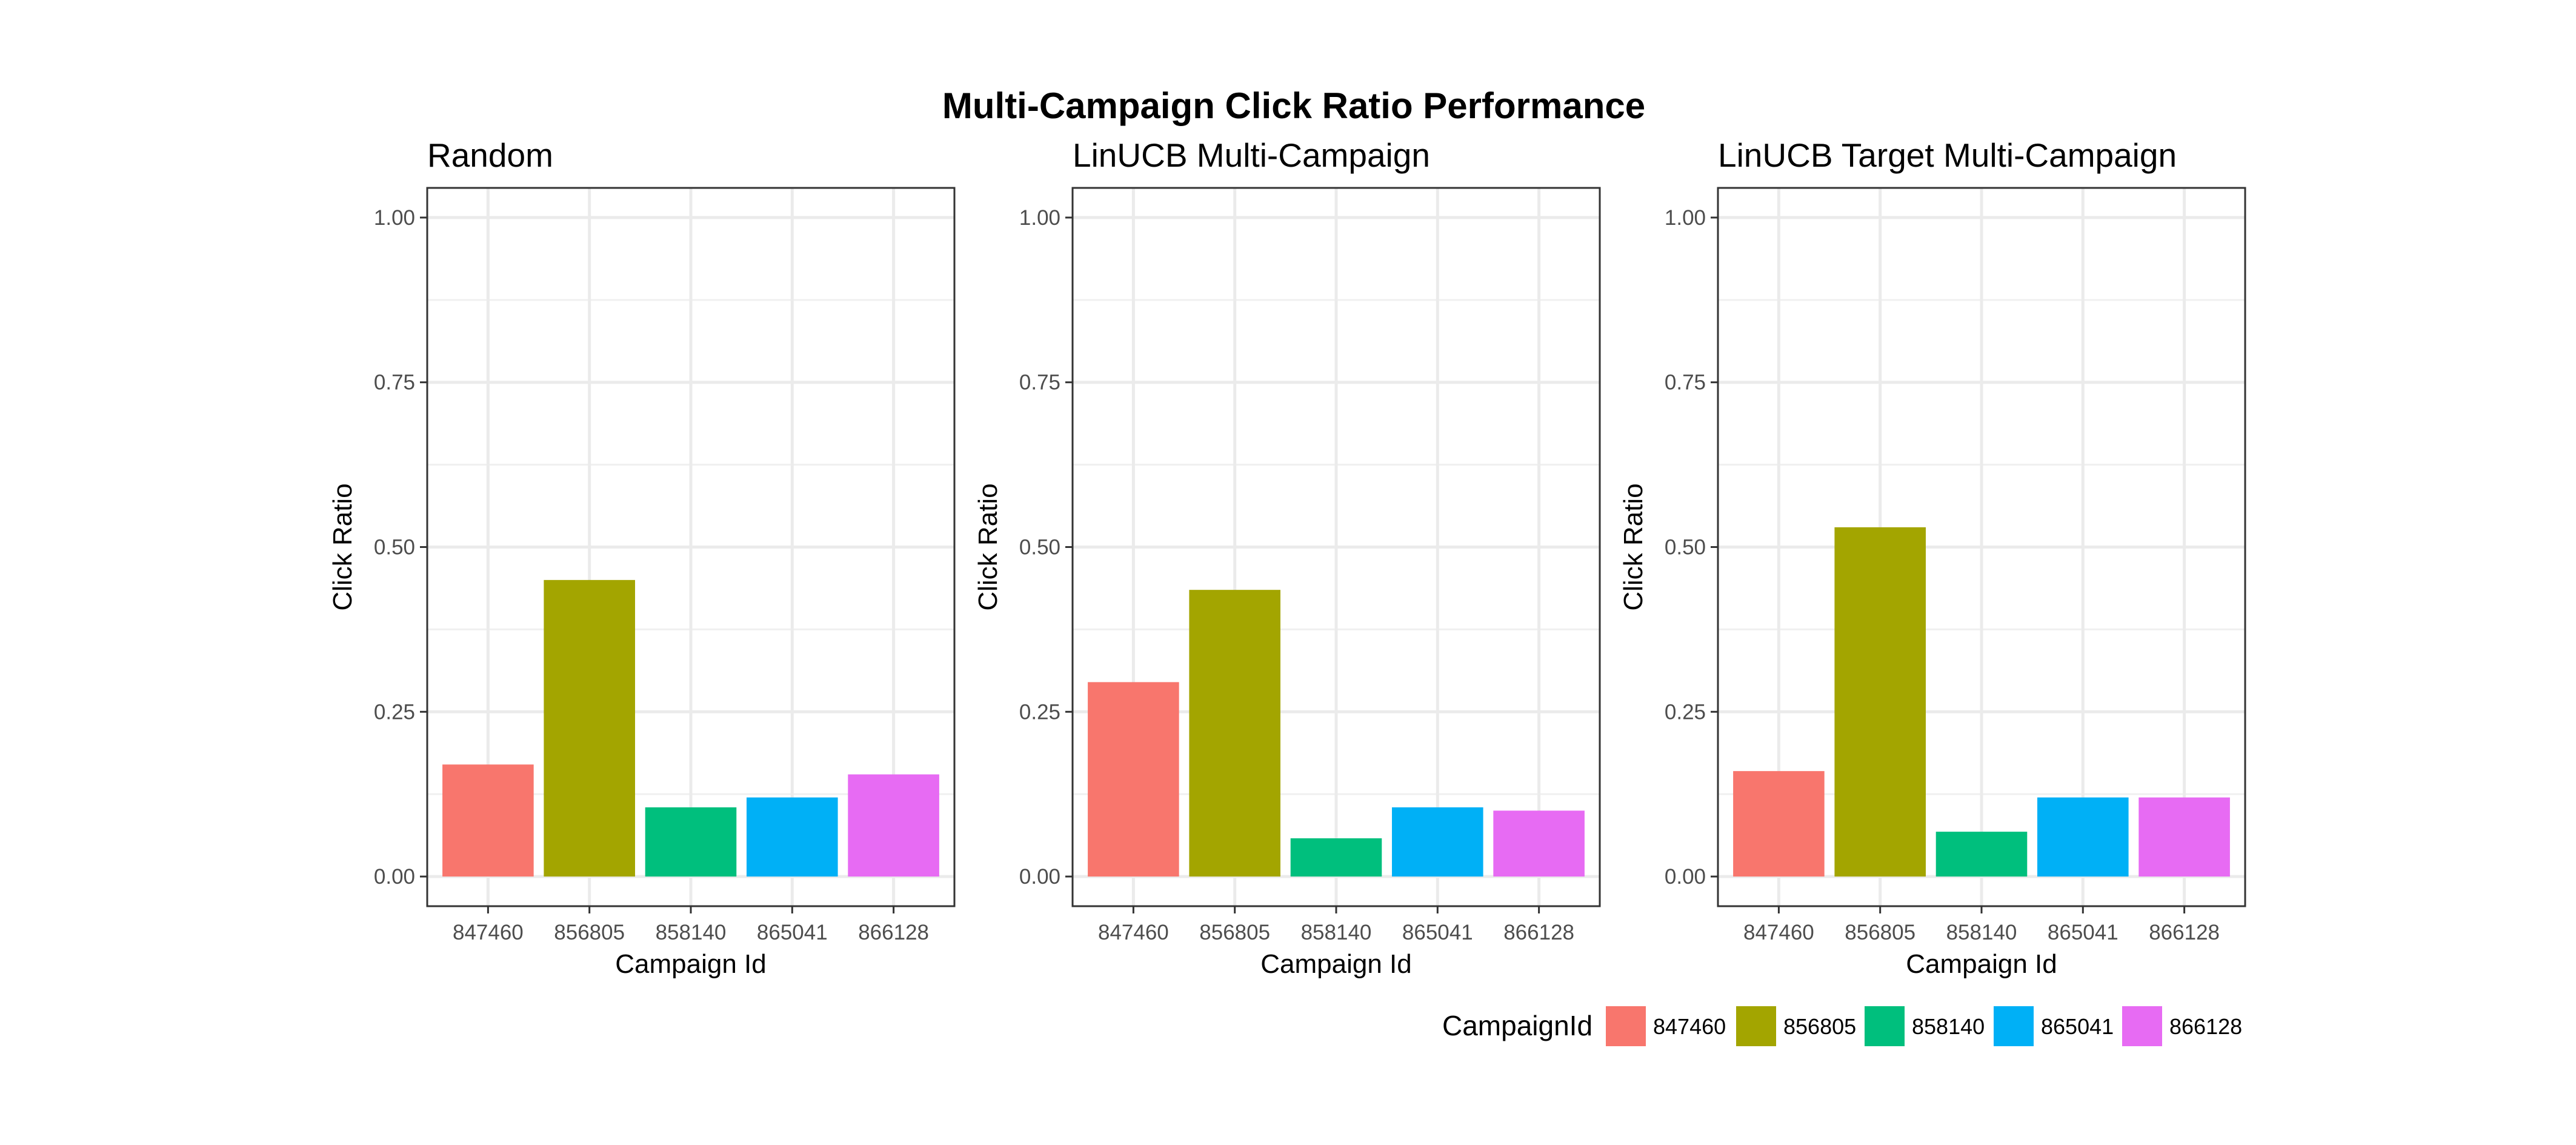  Describe the element at coordinates (1293, 105) in the screenshot. I see `figure-title: Multi-Campaign Click Ratio Performance` at that location.